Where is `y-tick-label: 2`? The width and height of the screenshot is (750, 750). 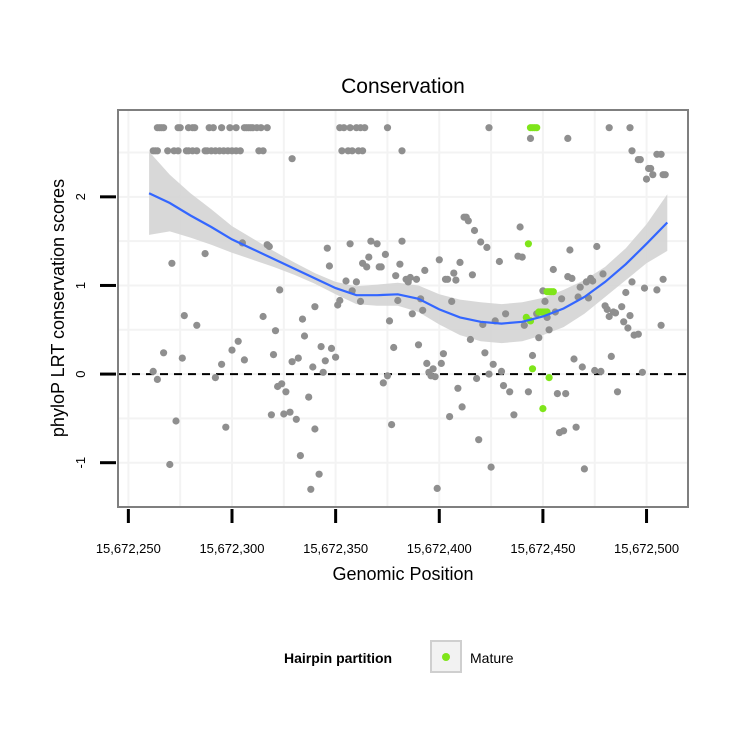
y-tick-label: 2 is located at coordinates (80, 196).